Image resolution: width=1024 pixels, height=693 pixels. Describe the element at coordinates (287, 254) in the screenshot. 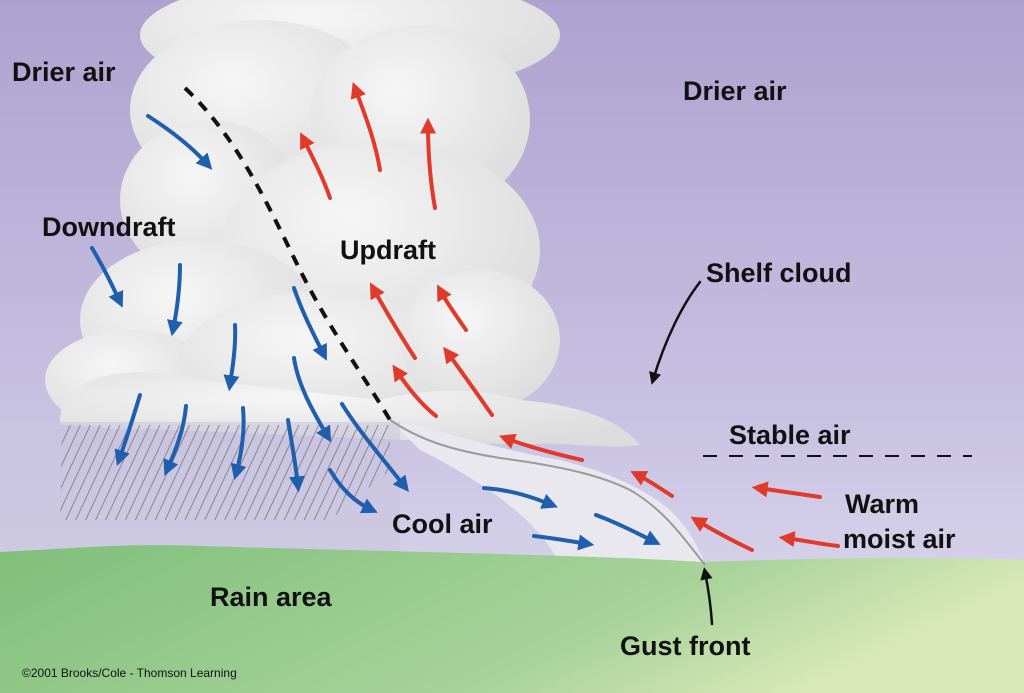

I see `downdraft-updraft-boundary` at that location.